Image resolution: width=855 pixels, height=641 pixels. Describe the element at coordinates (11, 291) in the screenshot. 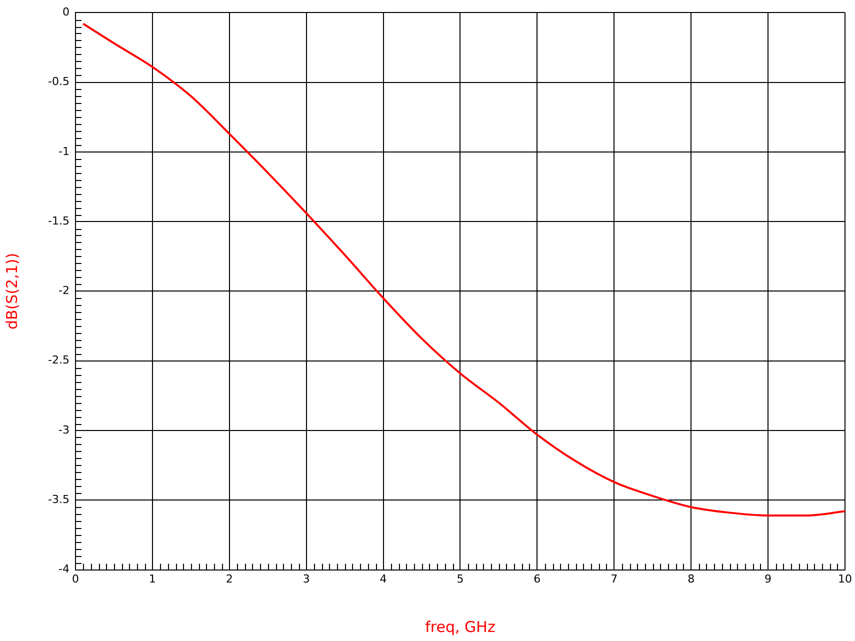

I see `y-axis-title: dB(S(2,1))` at that location.